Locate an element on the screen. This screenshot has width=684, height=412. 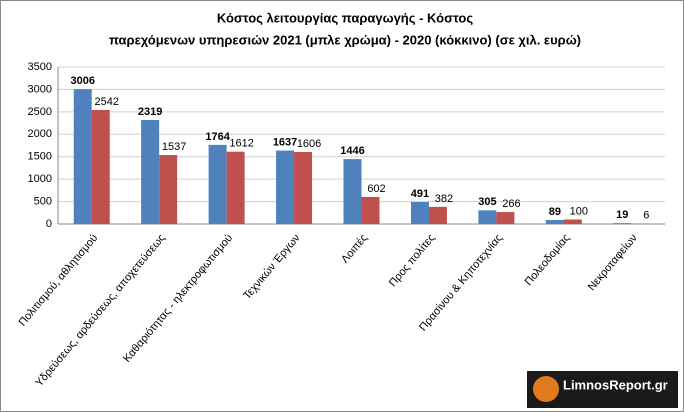
y-tick-label: 3000 is located at coordinates (40, 89).